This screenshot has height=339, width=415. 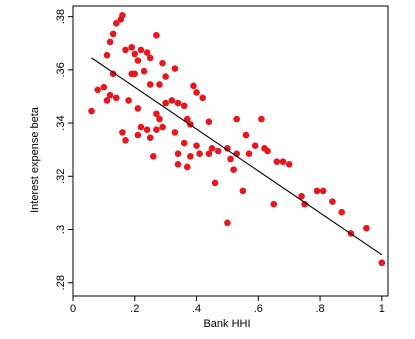 I want to click on x-tick-label: 0, so click(x=73, y=309).